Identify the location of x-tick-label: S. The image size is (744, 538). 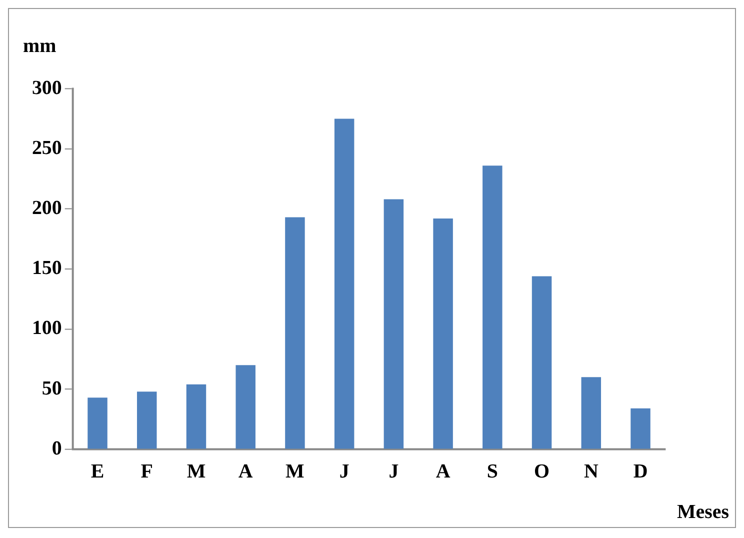
(492, 471).